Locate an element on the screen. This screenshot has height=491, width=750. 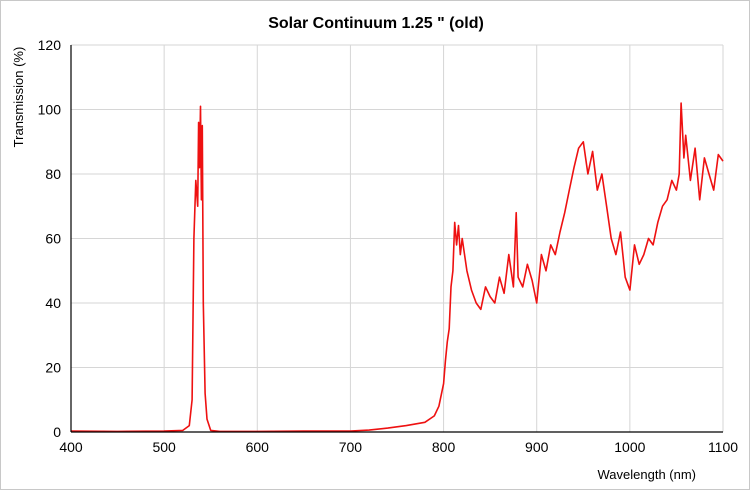
y-tick-label: 80 is located at coordinates (53, 174).